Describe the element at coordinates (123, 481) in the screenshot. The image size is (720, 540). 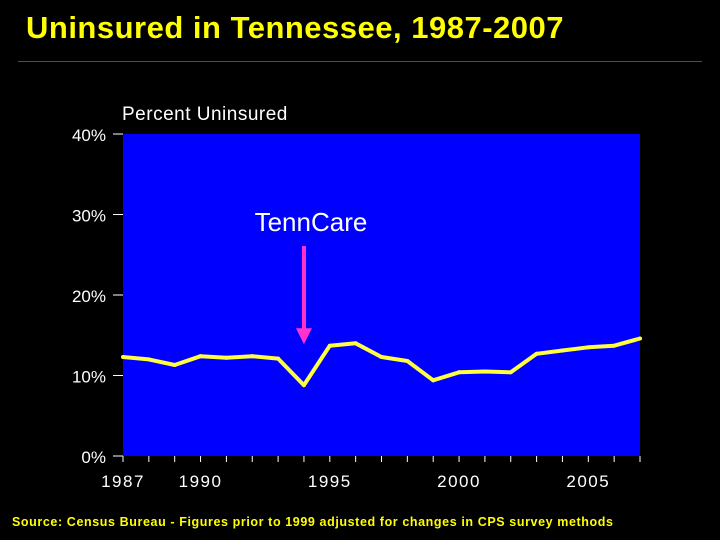
I see `x-tick-label: 1987` at that location.